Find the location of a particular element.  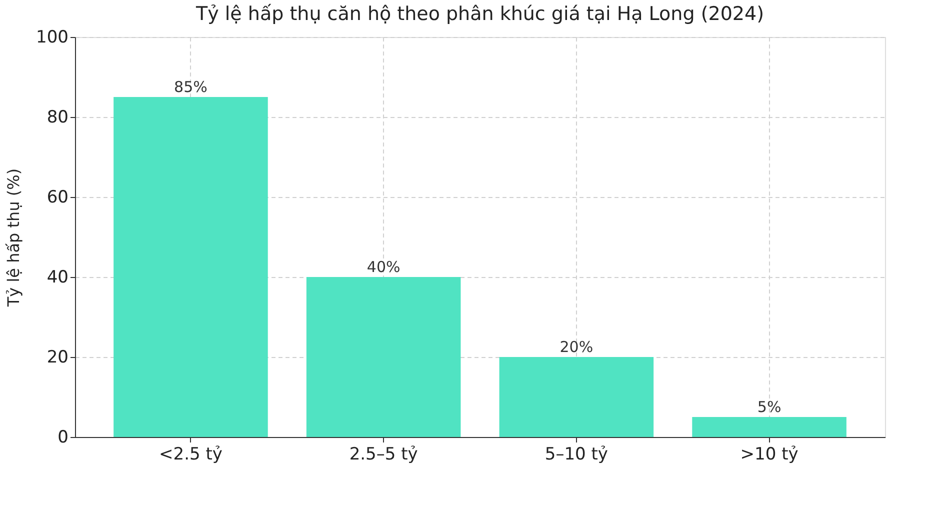

data-label: 85% is located at coordinates (191, 87).